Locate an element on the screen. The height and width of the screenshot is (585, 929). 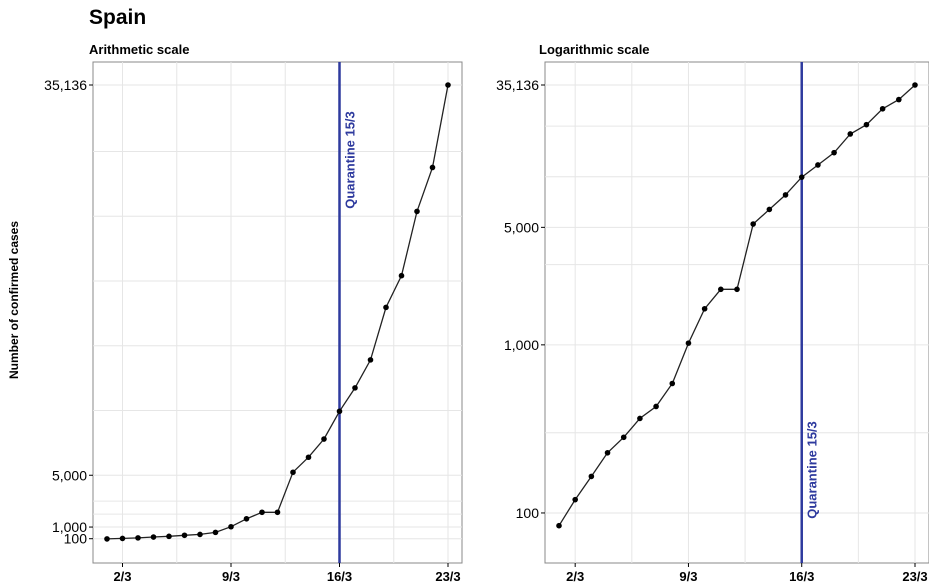
y-tick-label-arith: 1,000 is located at coordinates (69, 527).